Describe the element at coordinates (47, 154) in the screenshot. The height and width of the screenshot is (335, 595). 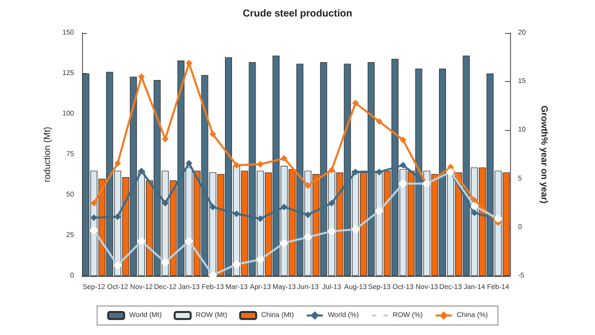
I see `y-axis-title: roduction (Mt)` at that location.